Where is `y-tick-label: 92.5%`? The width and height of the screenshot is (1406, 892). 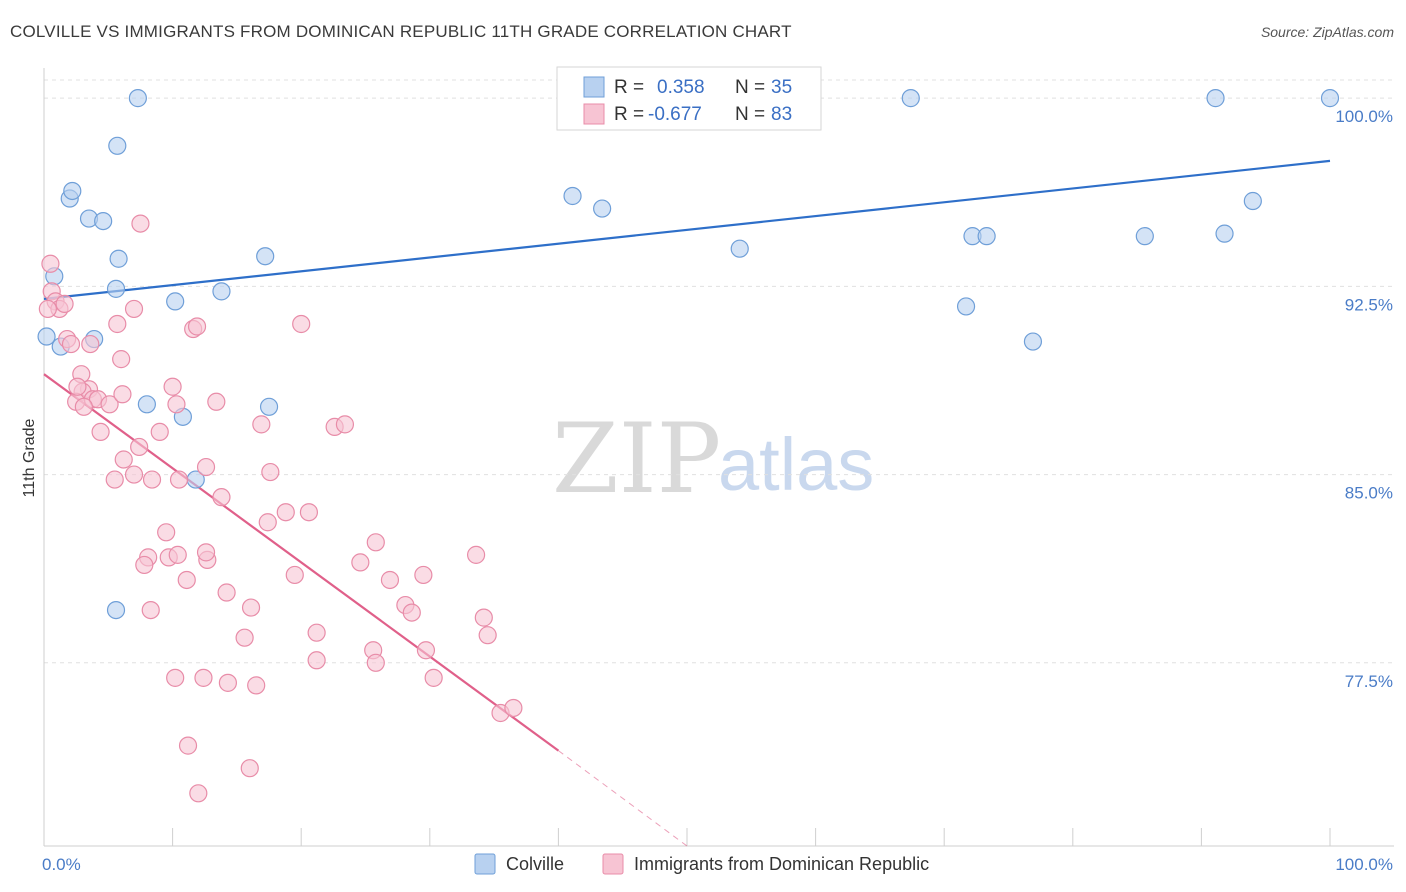
y-tick-label: 92.5% is located at coordinates (1369, 304).